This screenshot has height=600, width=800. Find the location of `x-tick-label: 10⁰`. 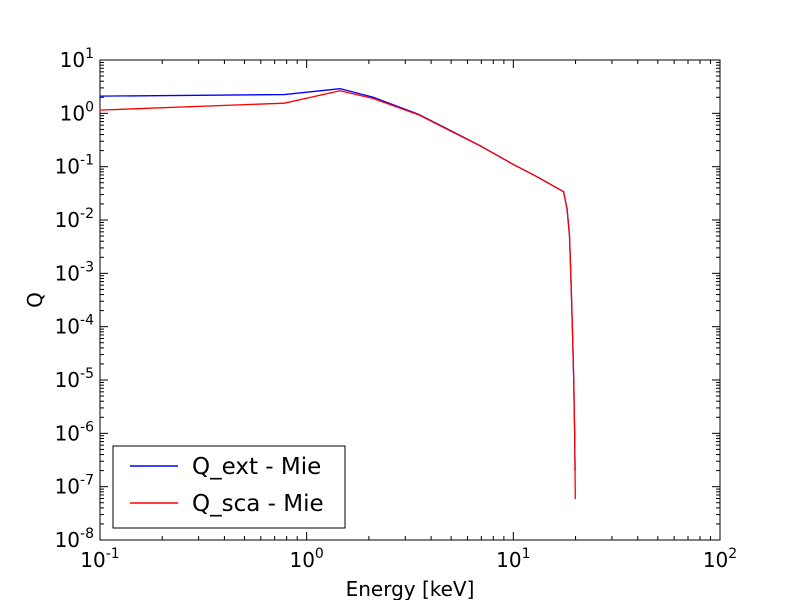

x-tick-label: 10⁰ is located at coordinates (306, 559).